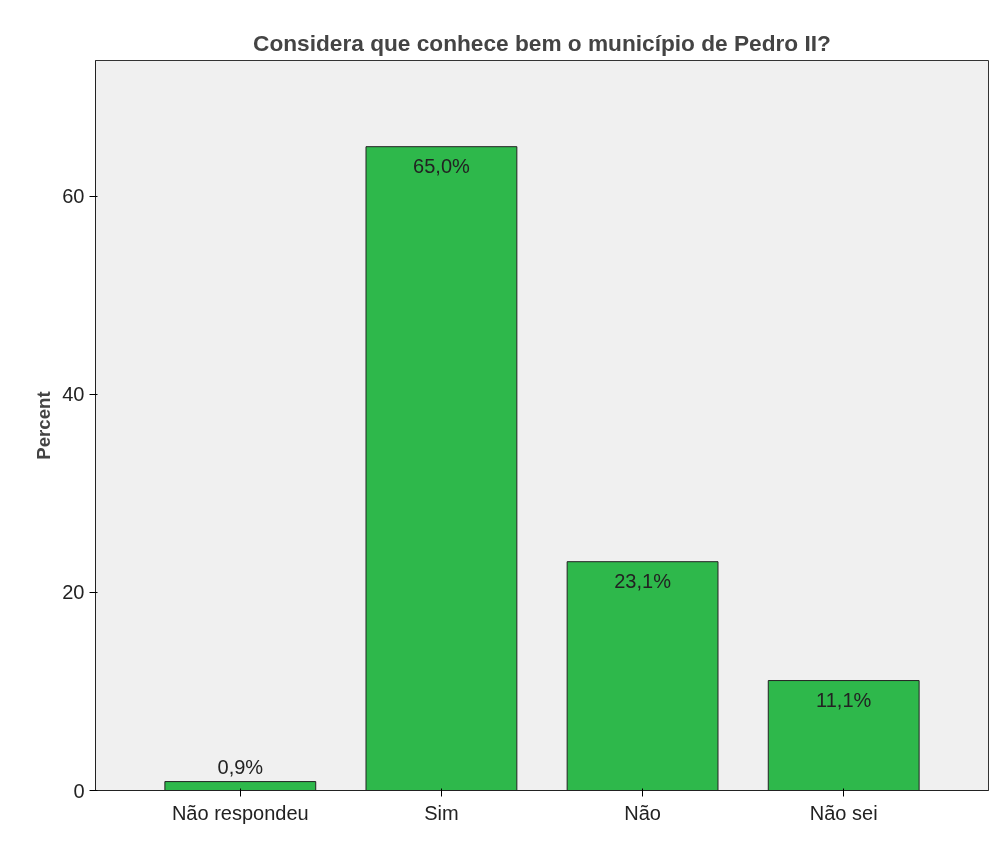 Image resolution: width=1003 pixels, height=850 pixels. What do you see at coordinates (843, 812) in the screenshot?
I see `x-tick-label: Não sei` at bounding box center [843, 812].